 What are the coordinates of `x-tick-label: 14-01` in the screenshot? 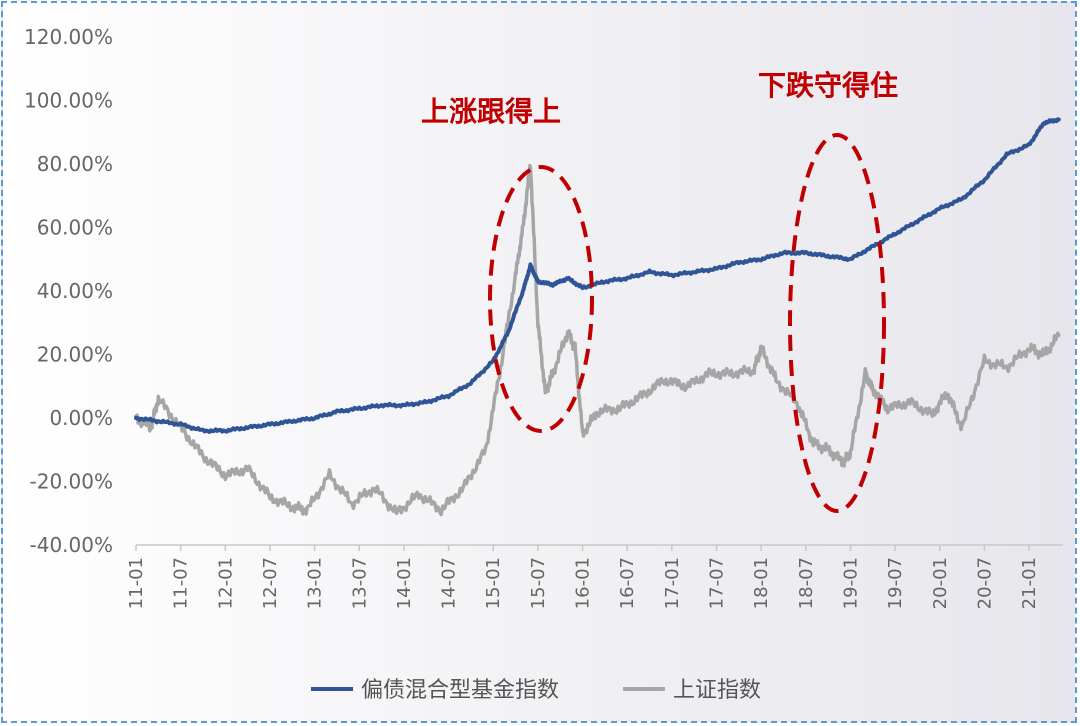 It's located at (404, 583).